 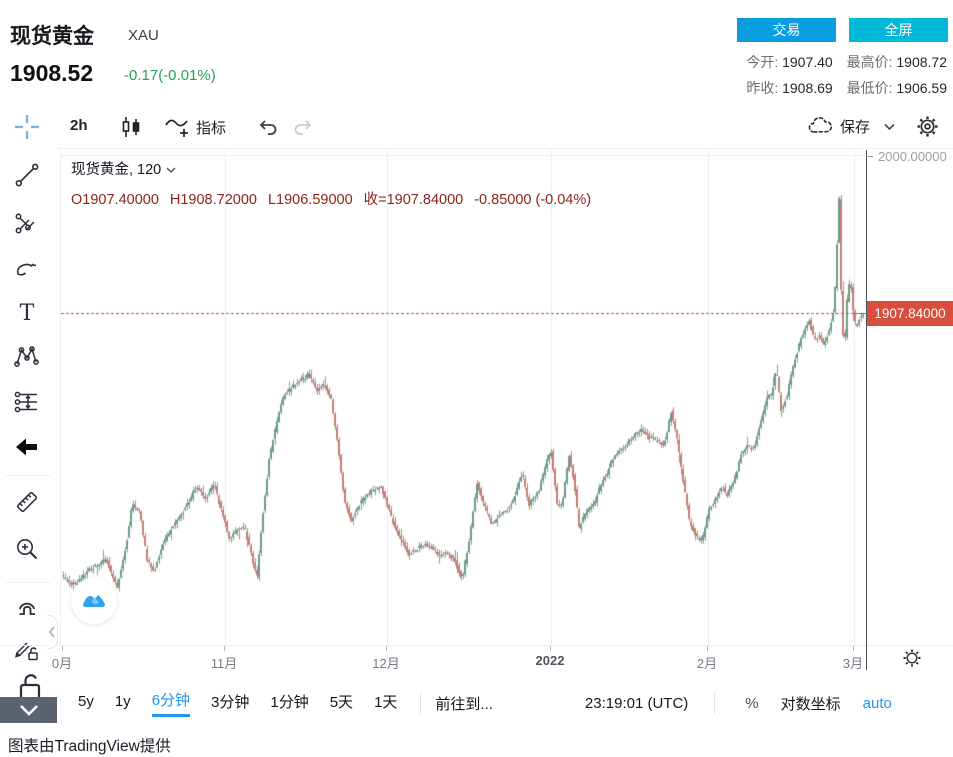 What do you see at coordinates (86, 701) in the screenshot?
I see `range-5y: 5y` at bounding box center [86, 701].